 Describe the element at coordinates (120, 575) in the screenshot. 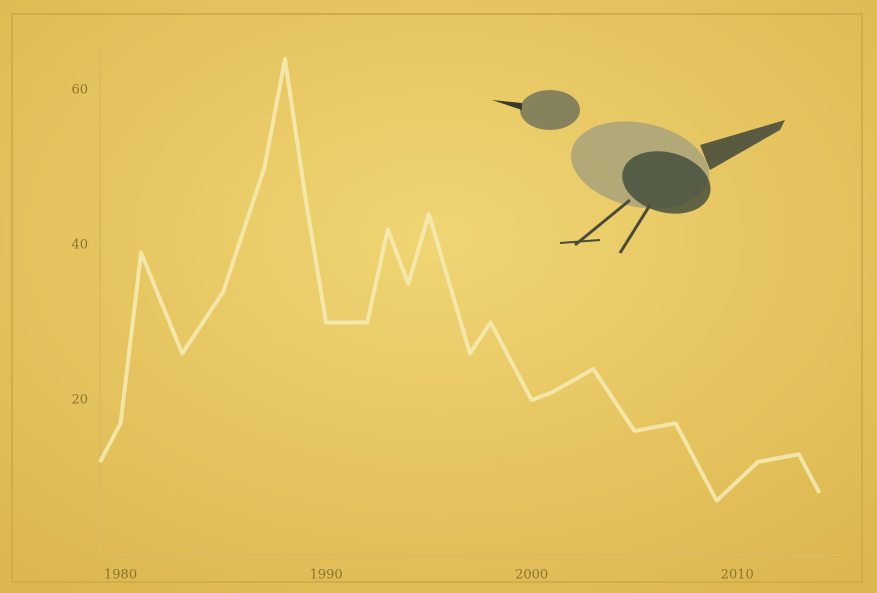

I see `x-tick-label: 1980` at that location.